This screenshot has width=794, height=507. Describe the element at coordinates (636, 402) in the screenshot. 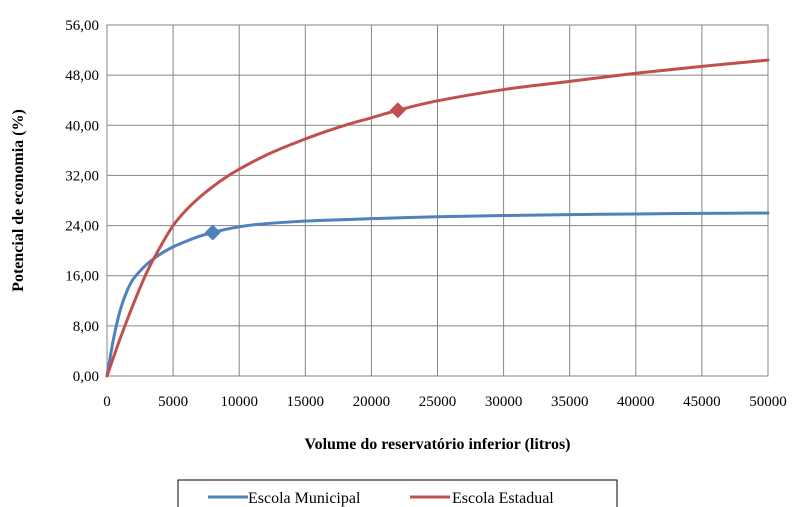

I see `x-tick-label: 40000` at that location.